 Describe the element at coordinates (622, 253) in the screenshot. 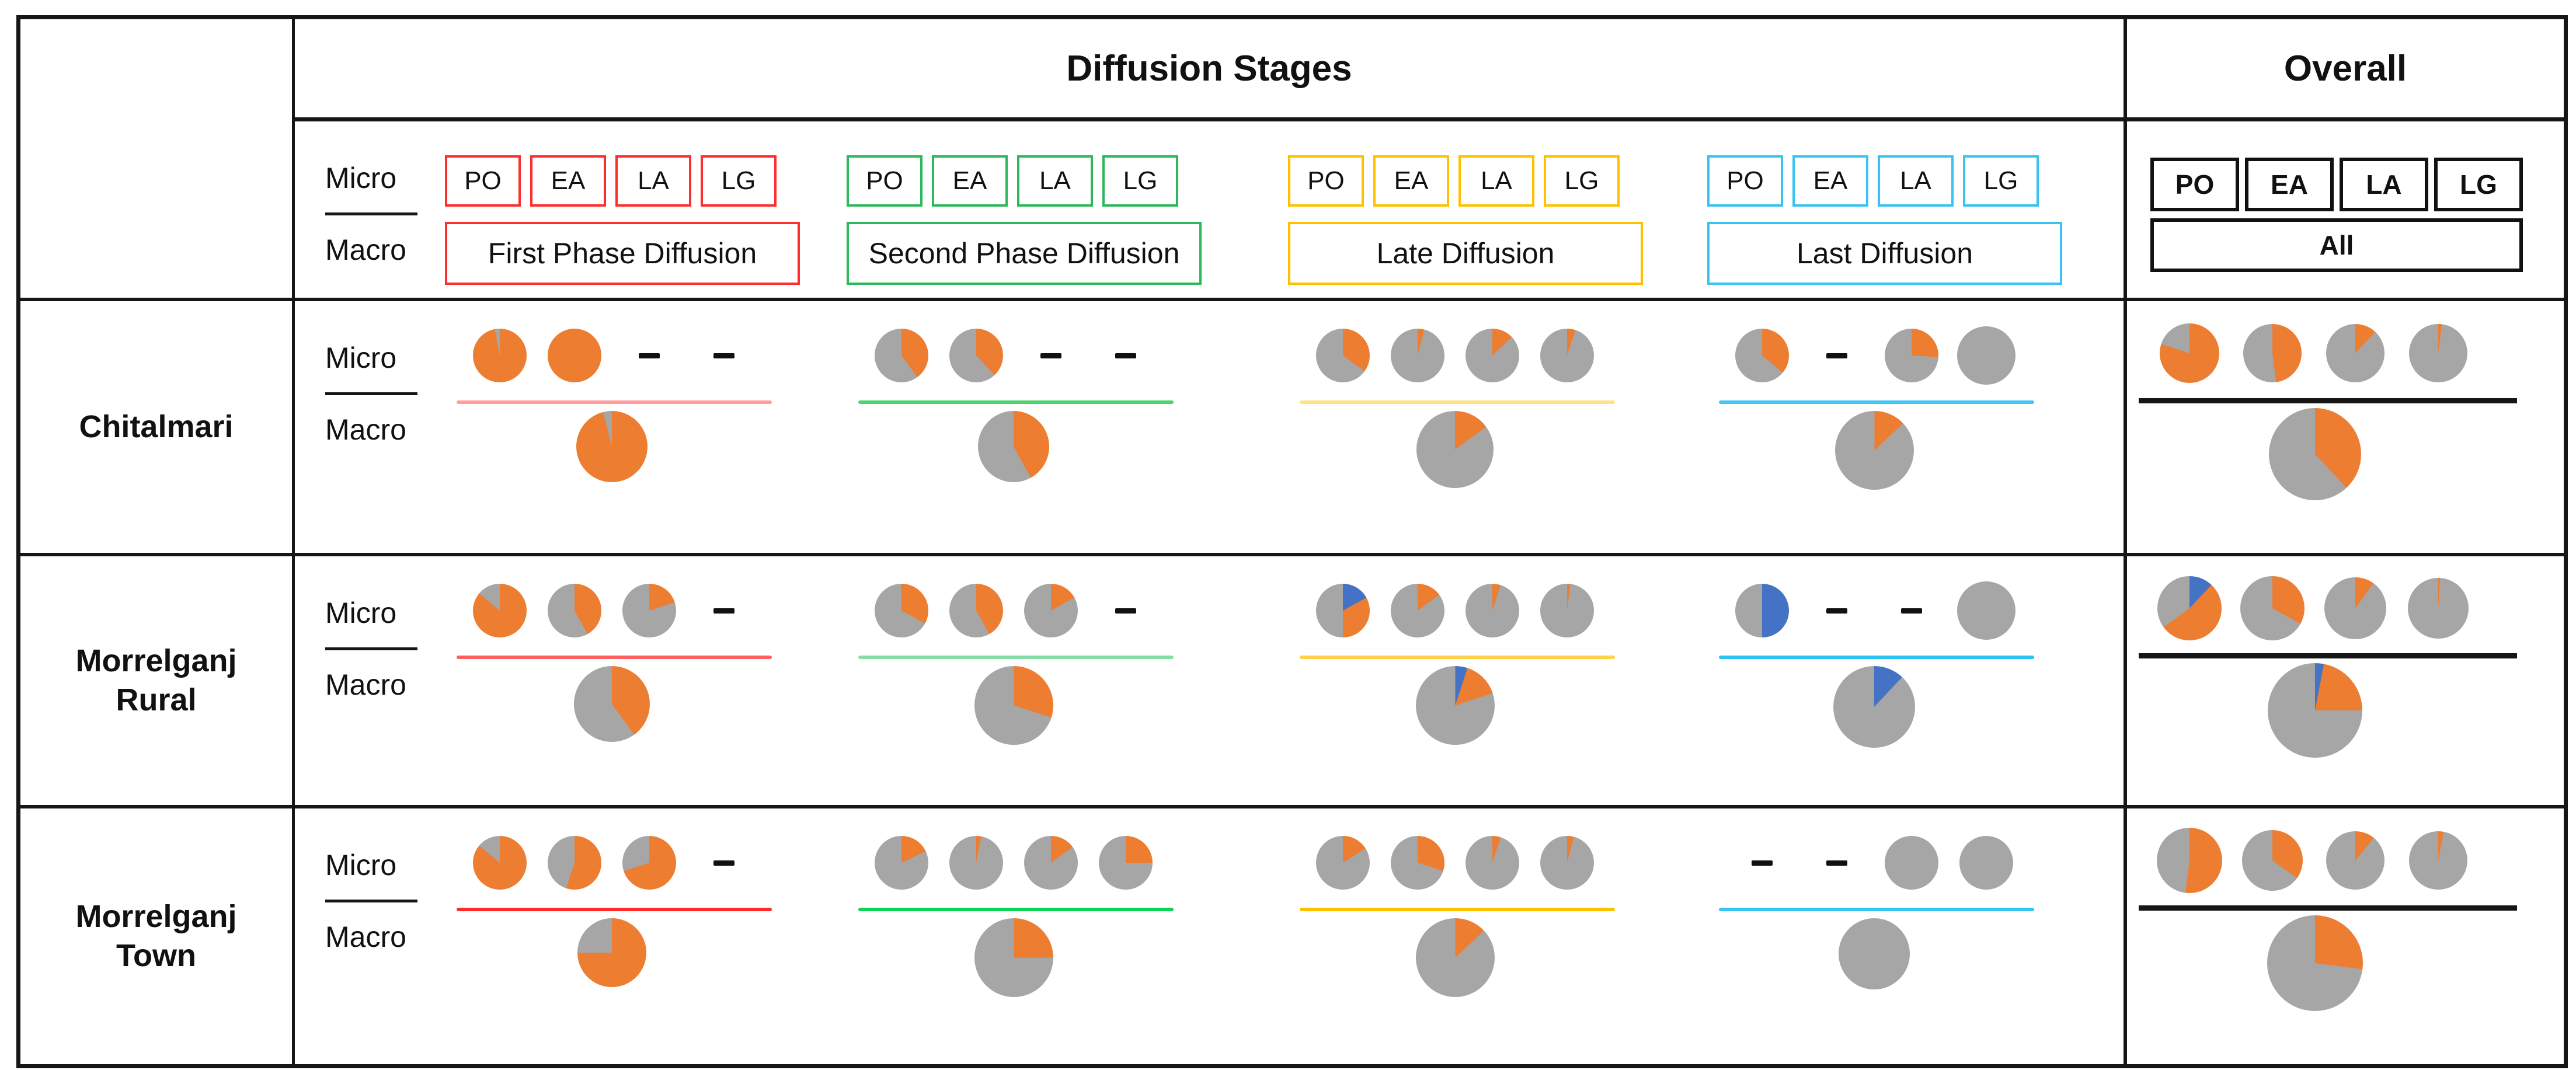

I see `stage-group-label-first: First Phase Diffusion` at that location.